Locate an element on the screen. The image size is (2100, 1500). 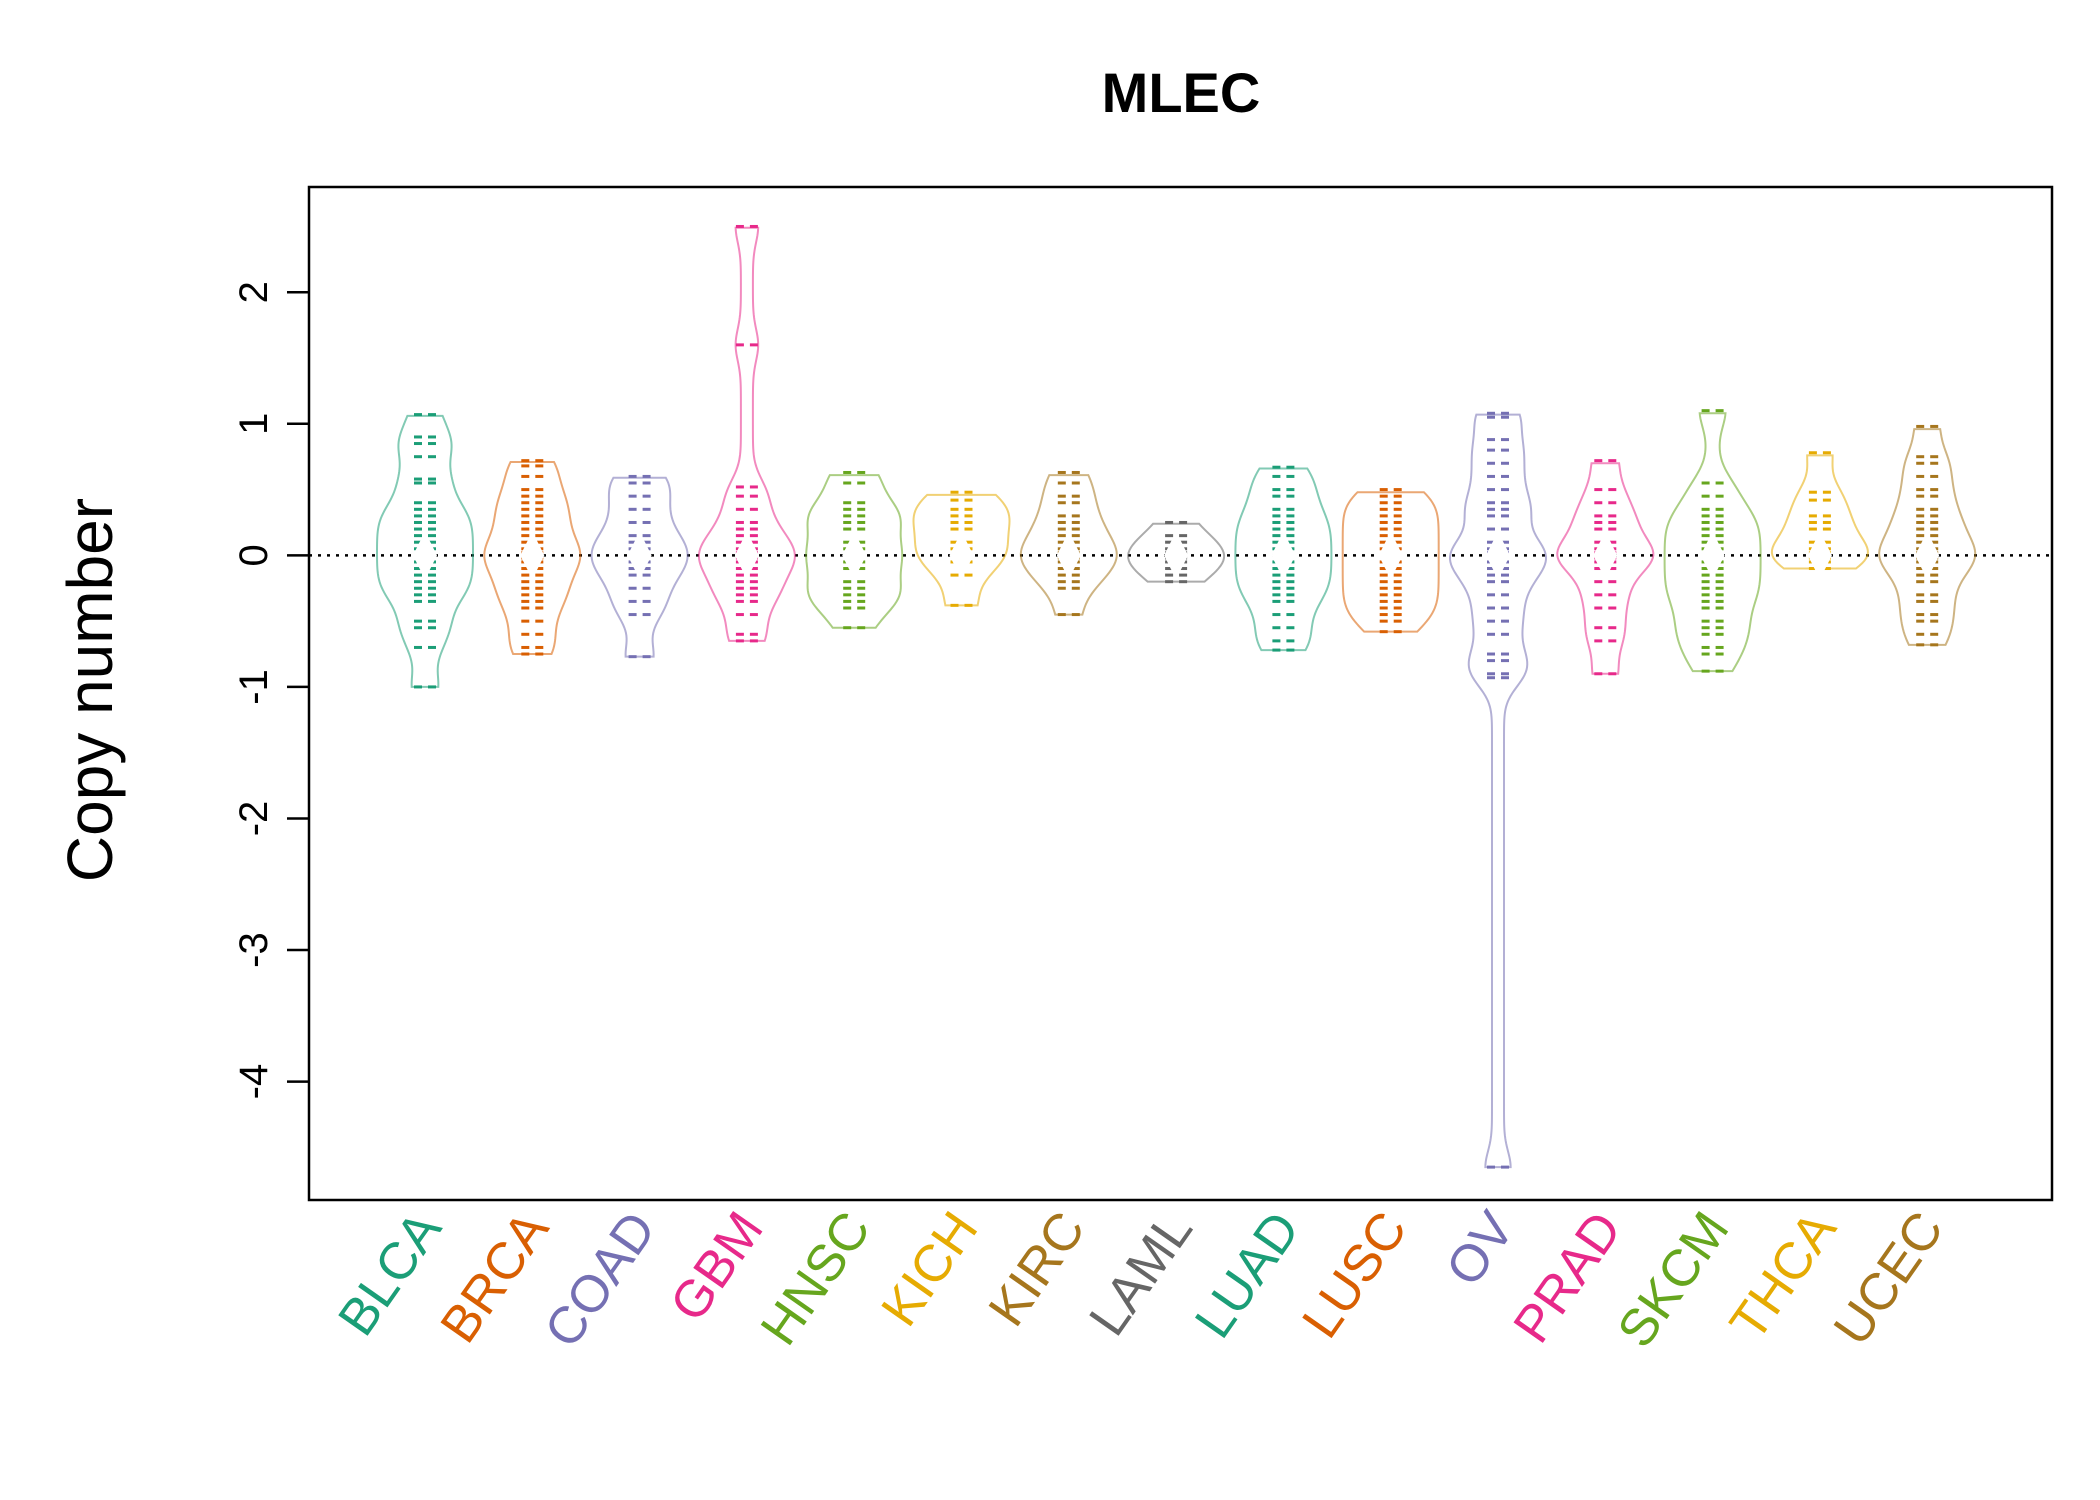
x-tick-label-lusc: LUSC is located at coordinates (1354, 1275).